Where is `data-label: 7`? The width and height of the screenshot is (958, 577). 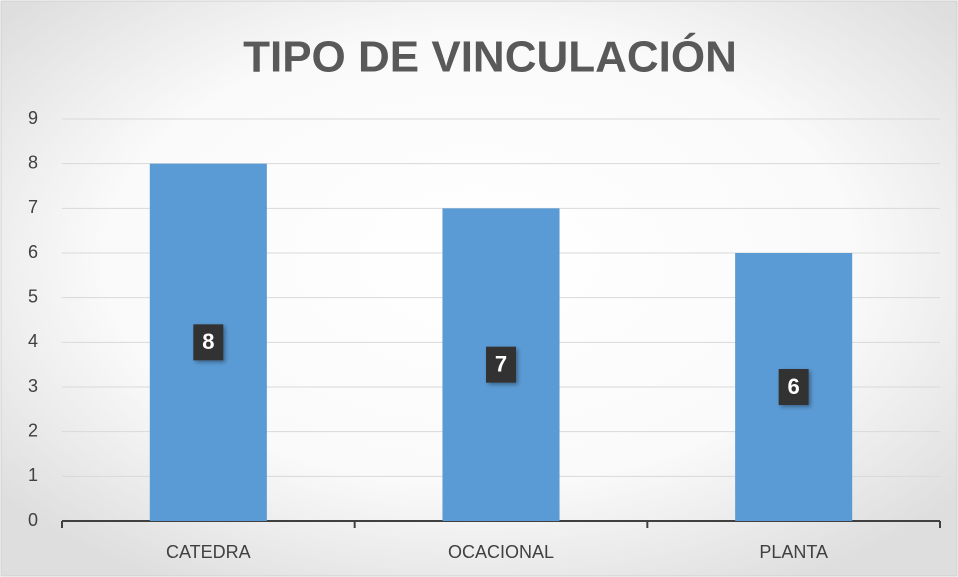 data-label: 7 is located at coordinates (501, 363).